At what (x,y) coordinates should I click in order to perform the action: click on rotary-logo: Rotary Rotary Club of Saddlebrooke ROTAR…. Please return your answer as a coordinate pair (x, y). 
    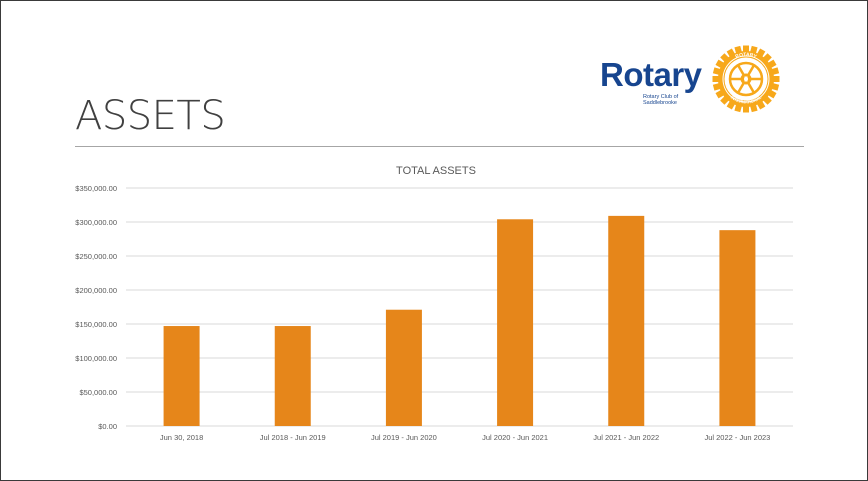
    Looking at the image, I should click on (690, 80).